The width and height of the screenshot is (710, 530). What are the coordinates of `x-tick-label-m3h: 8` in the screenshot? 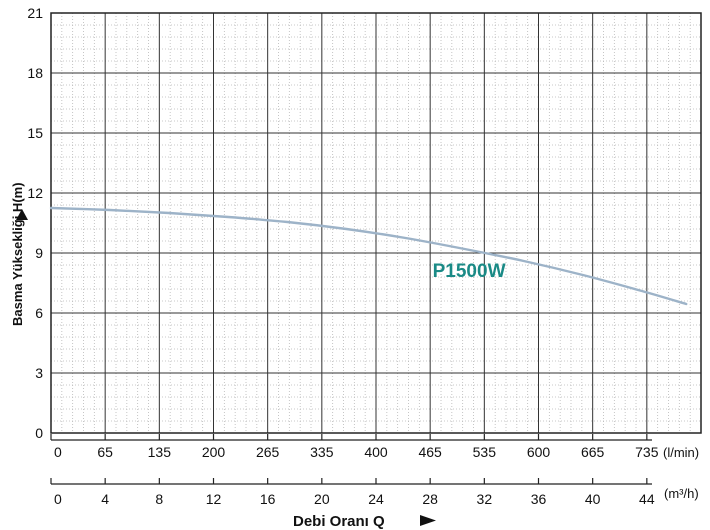 It's located at (159, 499).